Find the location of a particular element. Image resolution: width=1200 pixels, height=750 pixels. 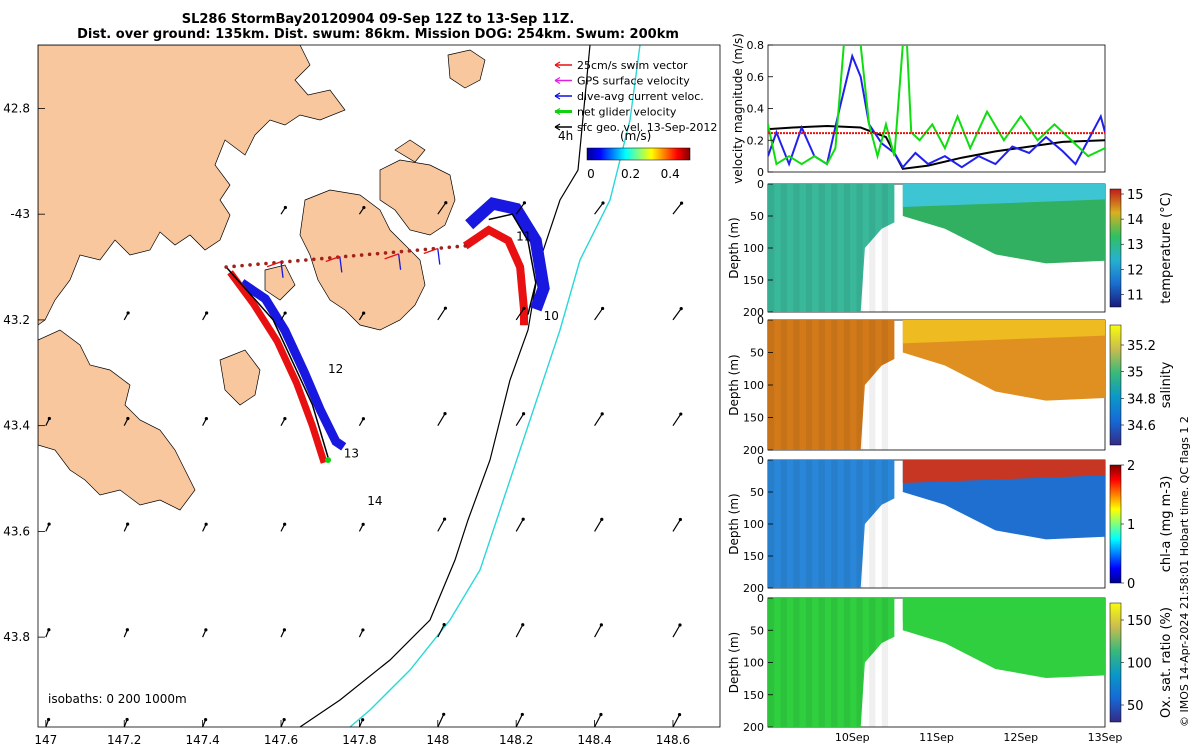

legend-label: 25cm/s swim vector is located at coordinates (632, 65).